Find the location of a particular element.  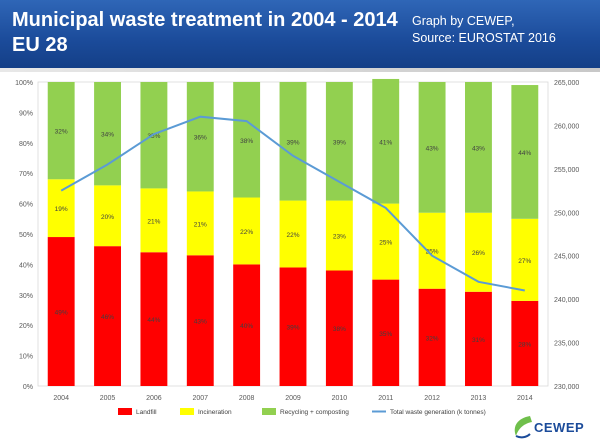

left-axis-tick-label: 60% is located at coordinates (26, 205).